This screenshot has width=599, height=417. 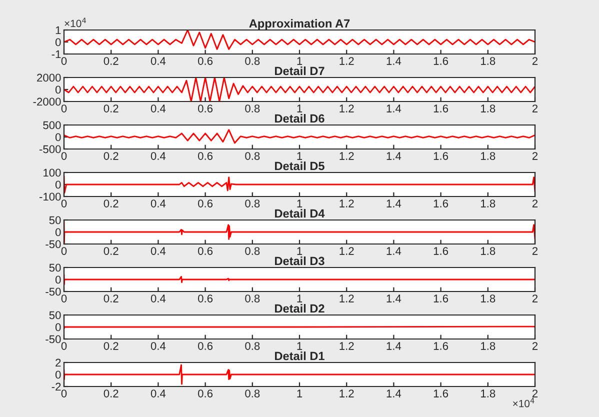 I want to click on y-tick-label: -500, so click(x=50, y=149).